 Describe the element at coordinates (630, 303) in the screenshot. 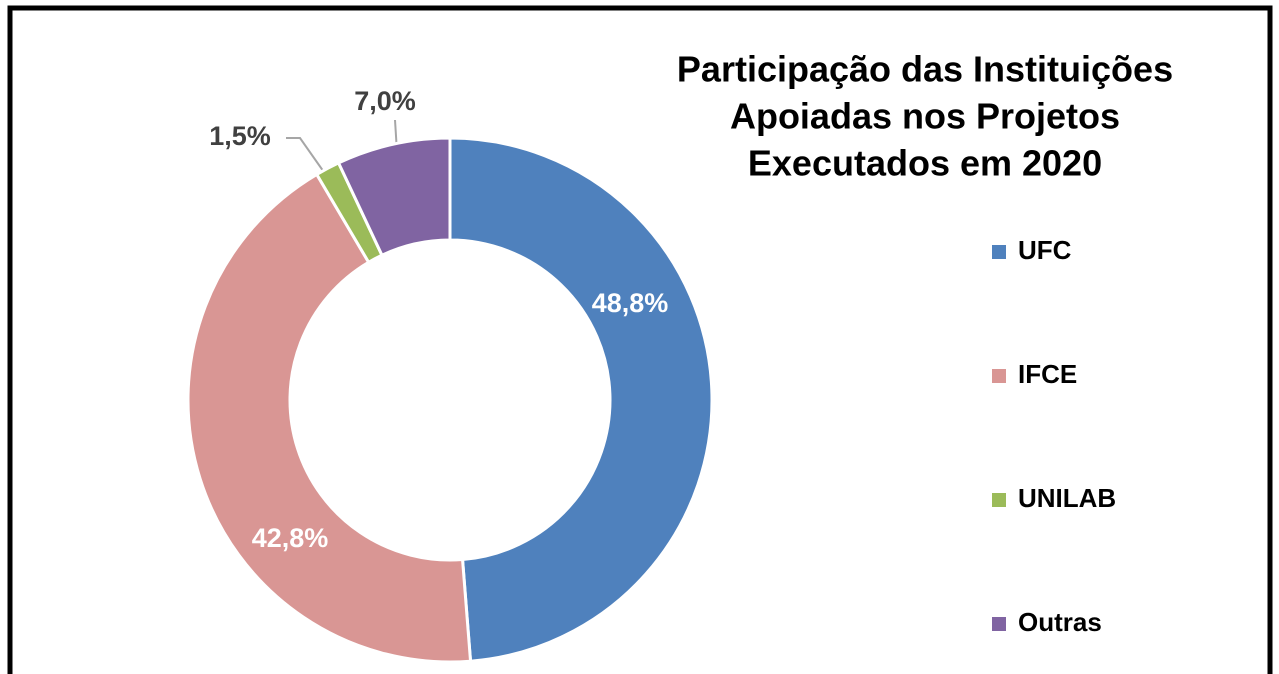

I see `data-label: 48,8%` at that location.